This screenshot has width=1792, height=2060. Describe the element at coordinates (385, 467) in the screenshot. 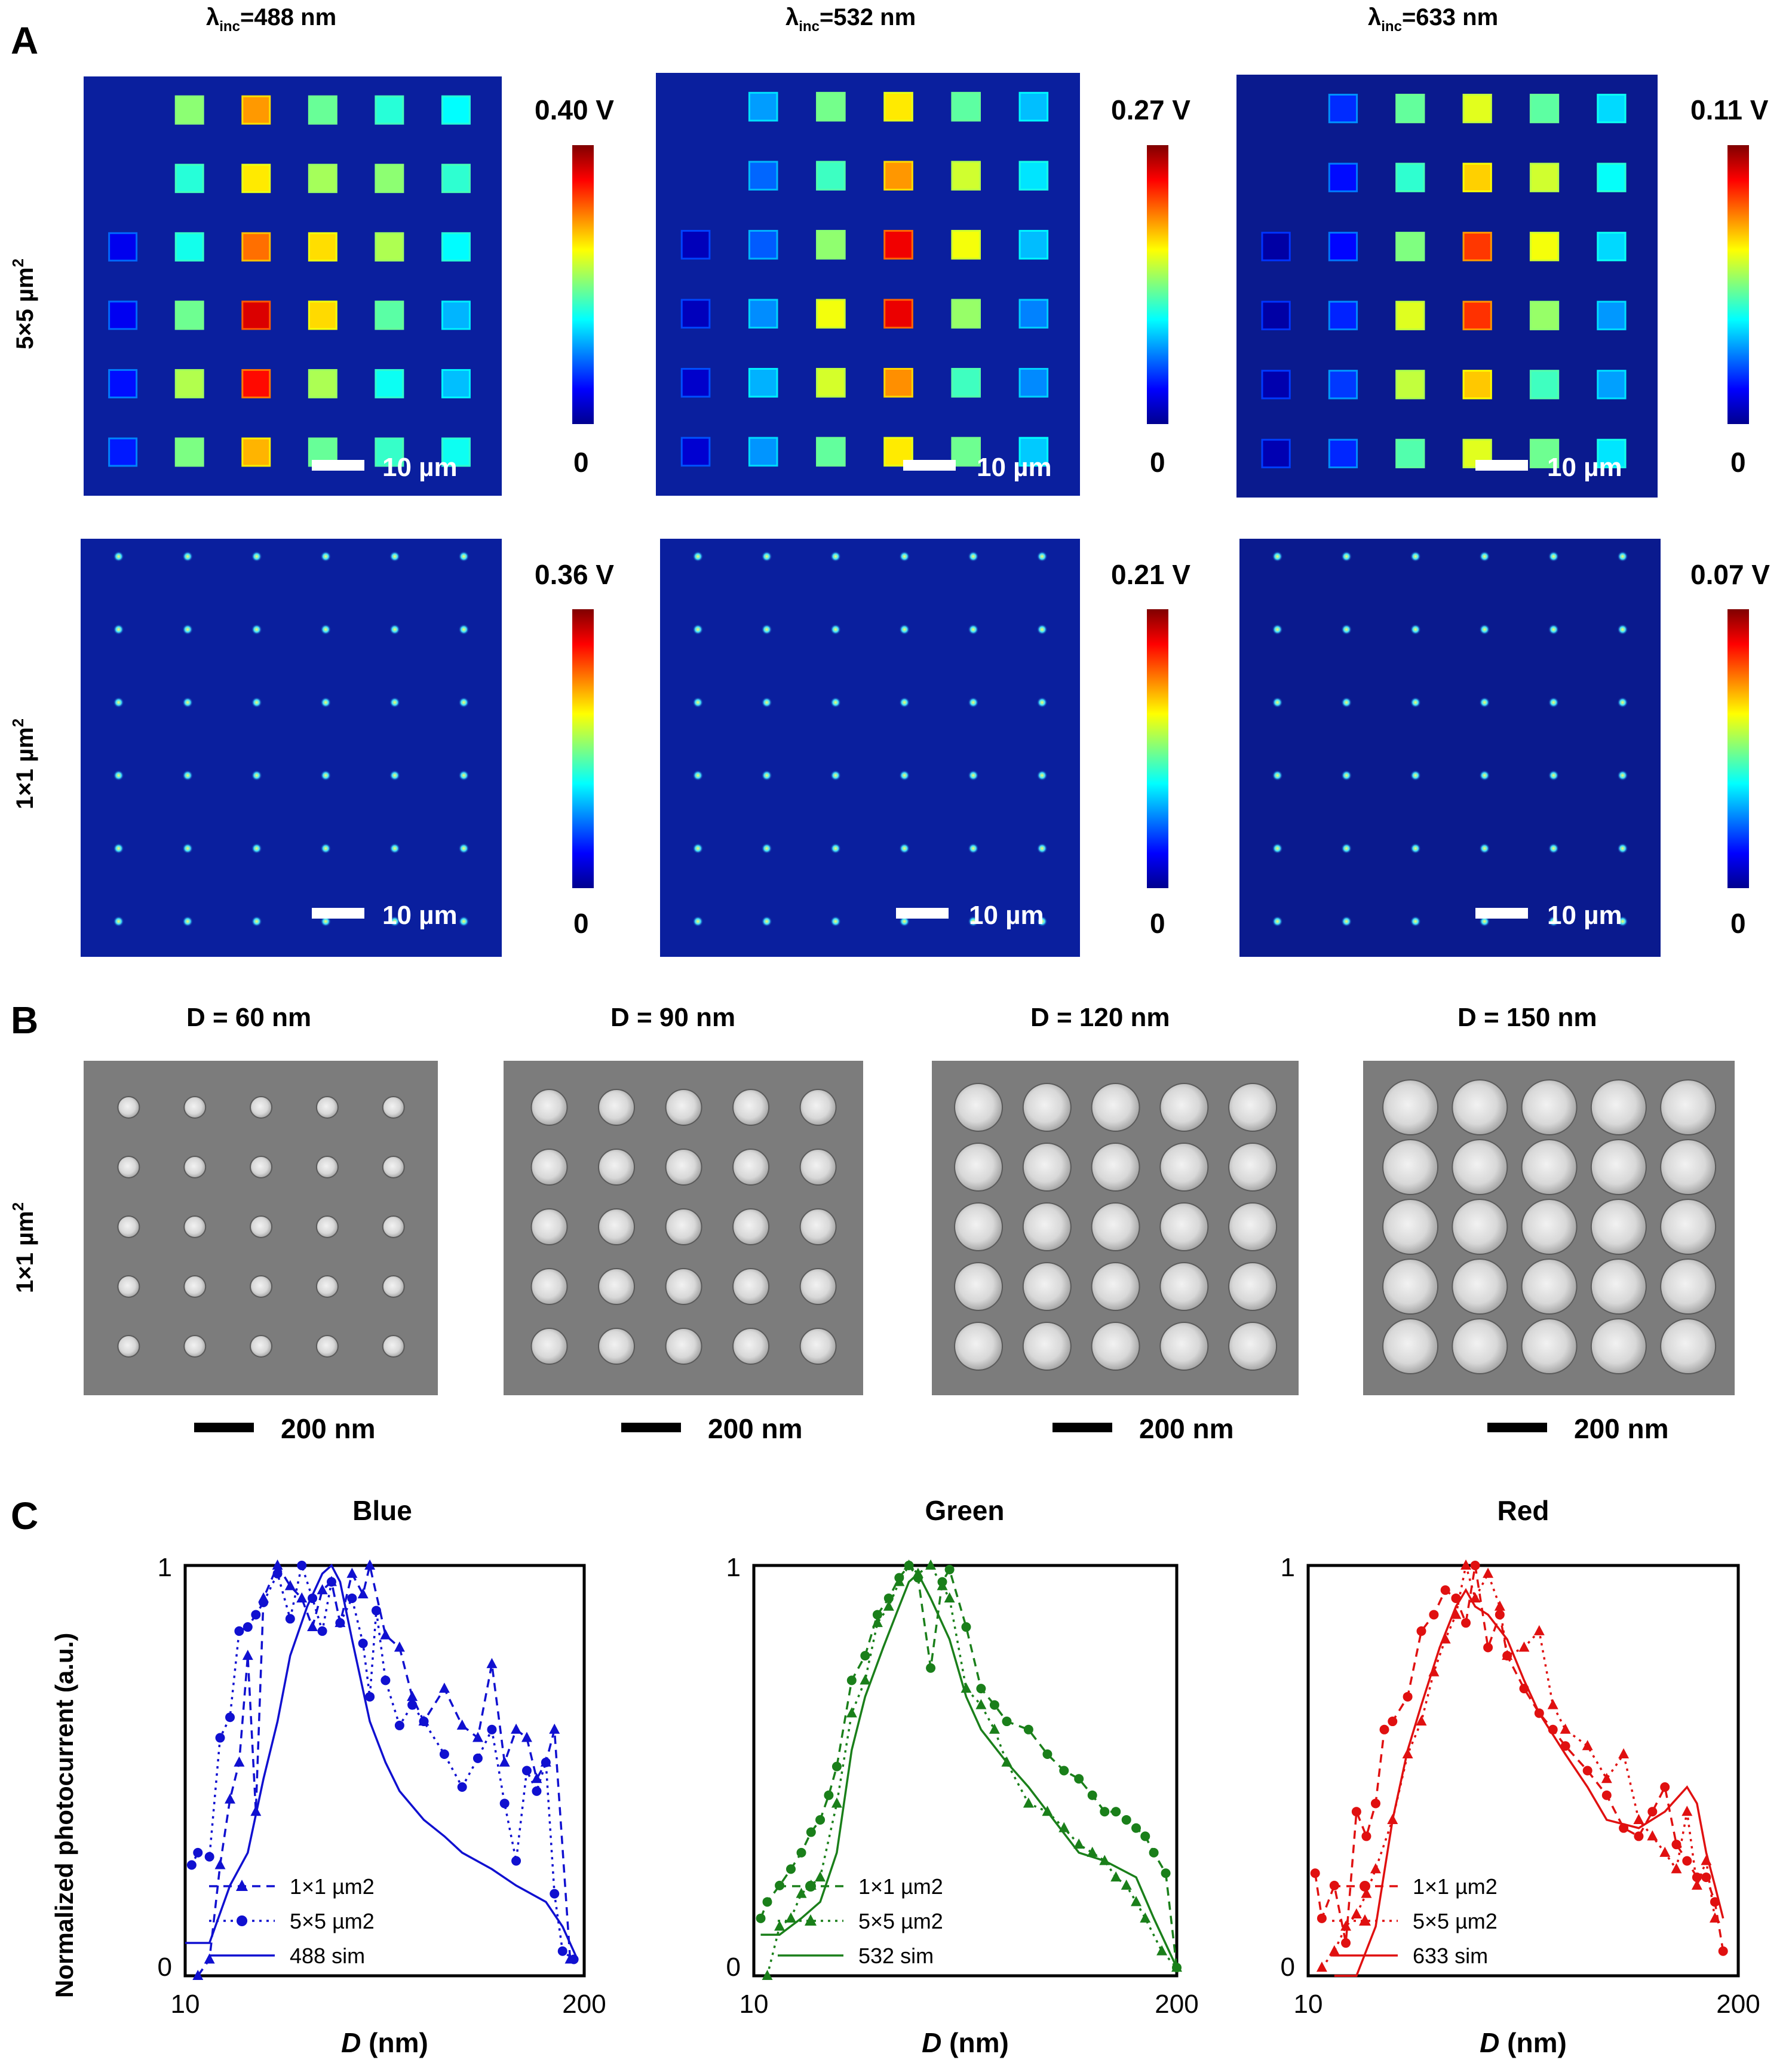

I see `scale-bar-a1: 10 µm` at that location.